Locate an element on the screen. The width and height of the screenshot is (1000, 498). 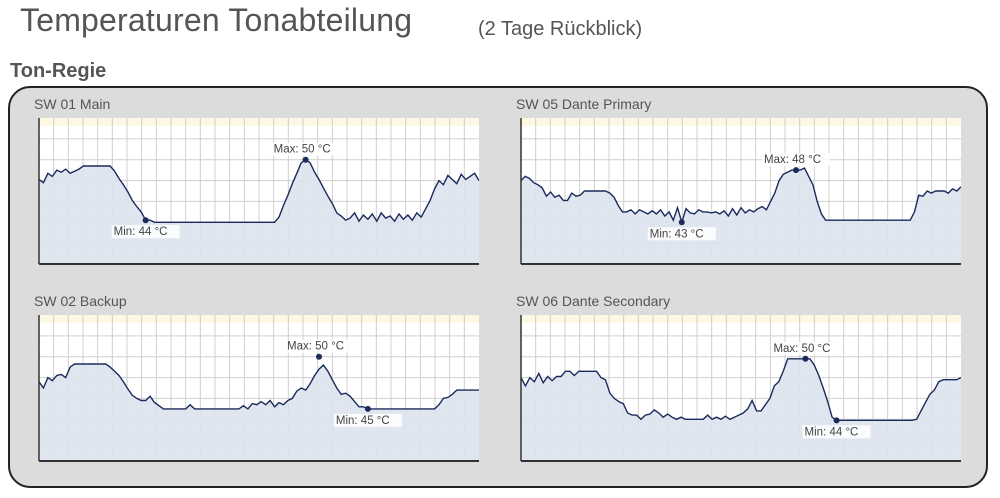
page-subtitle: (2 Tage Rückblick) is located at coordinates (560, 29).